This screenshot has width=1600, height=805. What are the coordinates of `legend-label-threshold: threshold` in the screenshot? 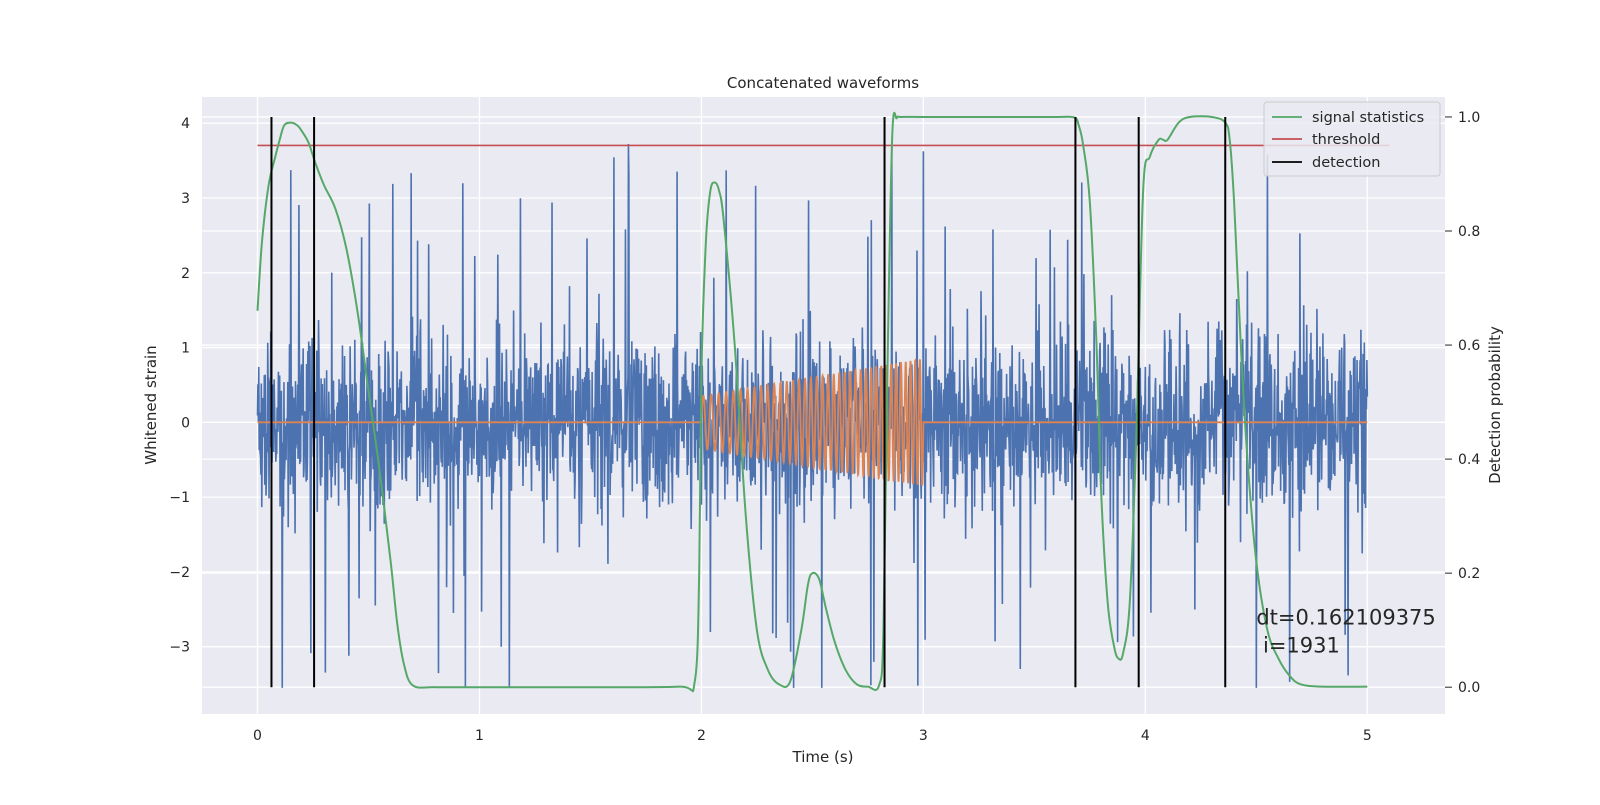 It's located at (1346, 140).